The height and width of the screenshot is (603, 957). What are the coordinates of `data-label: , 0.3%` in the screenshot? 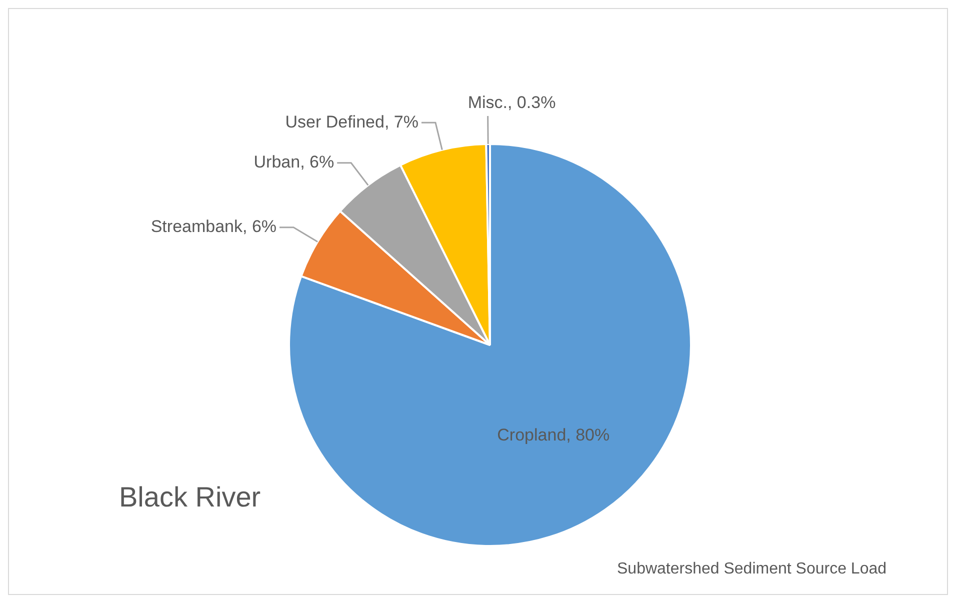 It's located at (531, 102).